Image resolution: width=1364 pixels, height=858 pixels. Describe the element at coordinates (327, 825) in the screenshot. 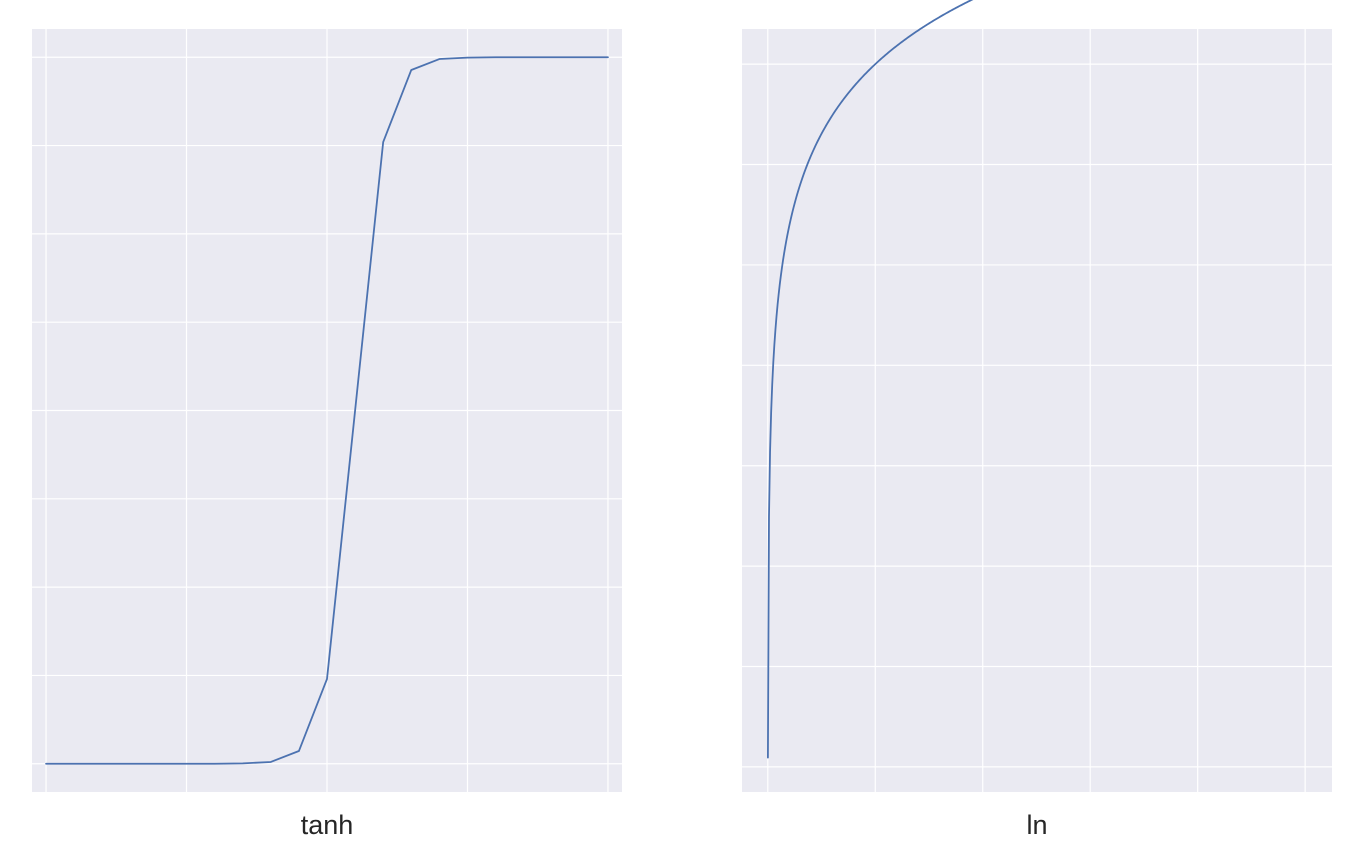

I see `tanh-xlabel: tanh` at that location.